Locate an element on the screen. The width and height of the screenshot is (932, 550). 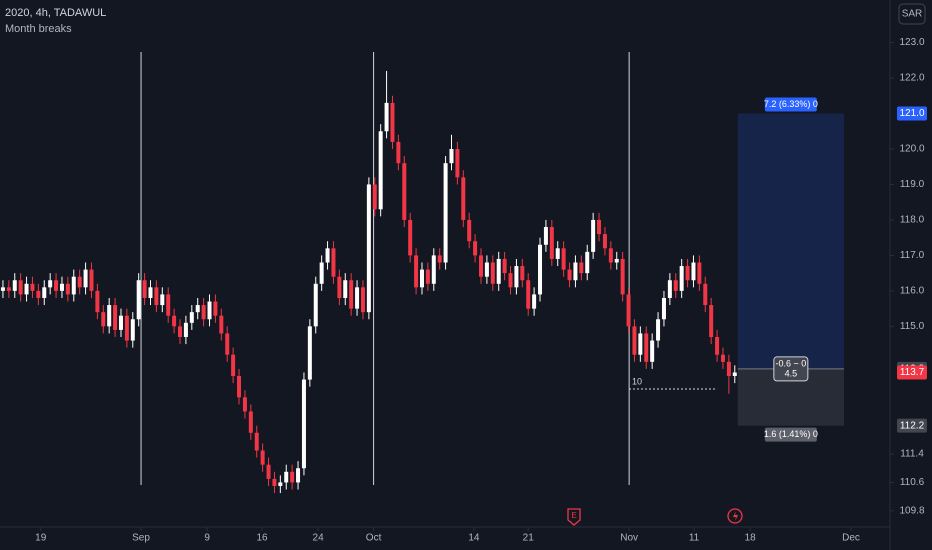
target-price-label-box is located at coordinates (912, 113).